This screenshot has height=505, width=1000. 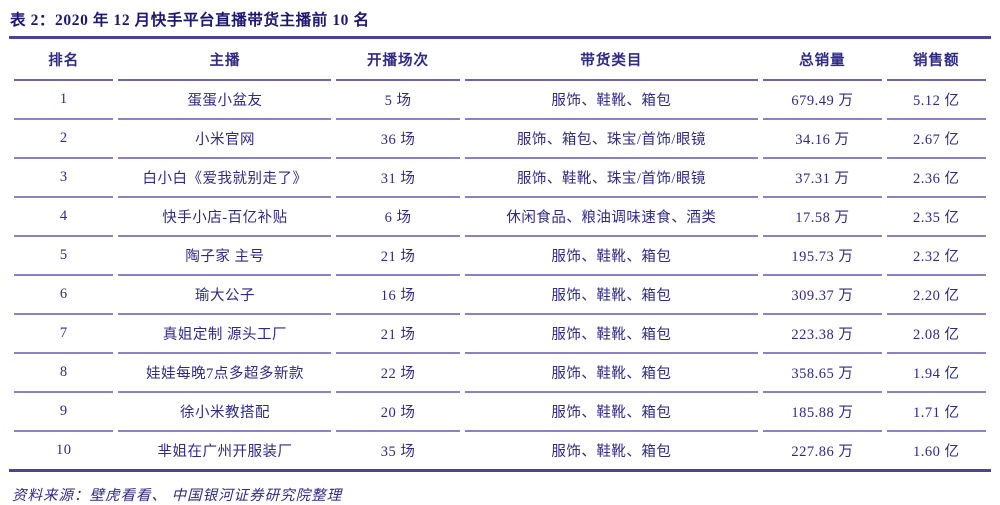 I want to click on cell-rank: 8, so click(x=64, y=373).